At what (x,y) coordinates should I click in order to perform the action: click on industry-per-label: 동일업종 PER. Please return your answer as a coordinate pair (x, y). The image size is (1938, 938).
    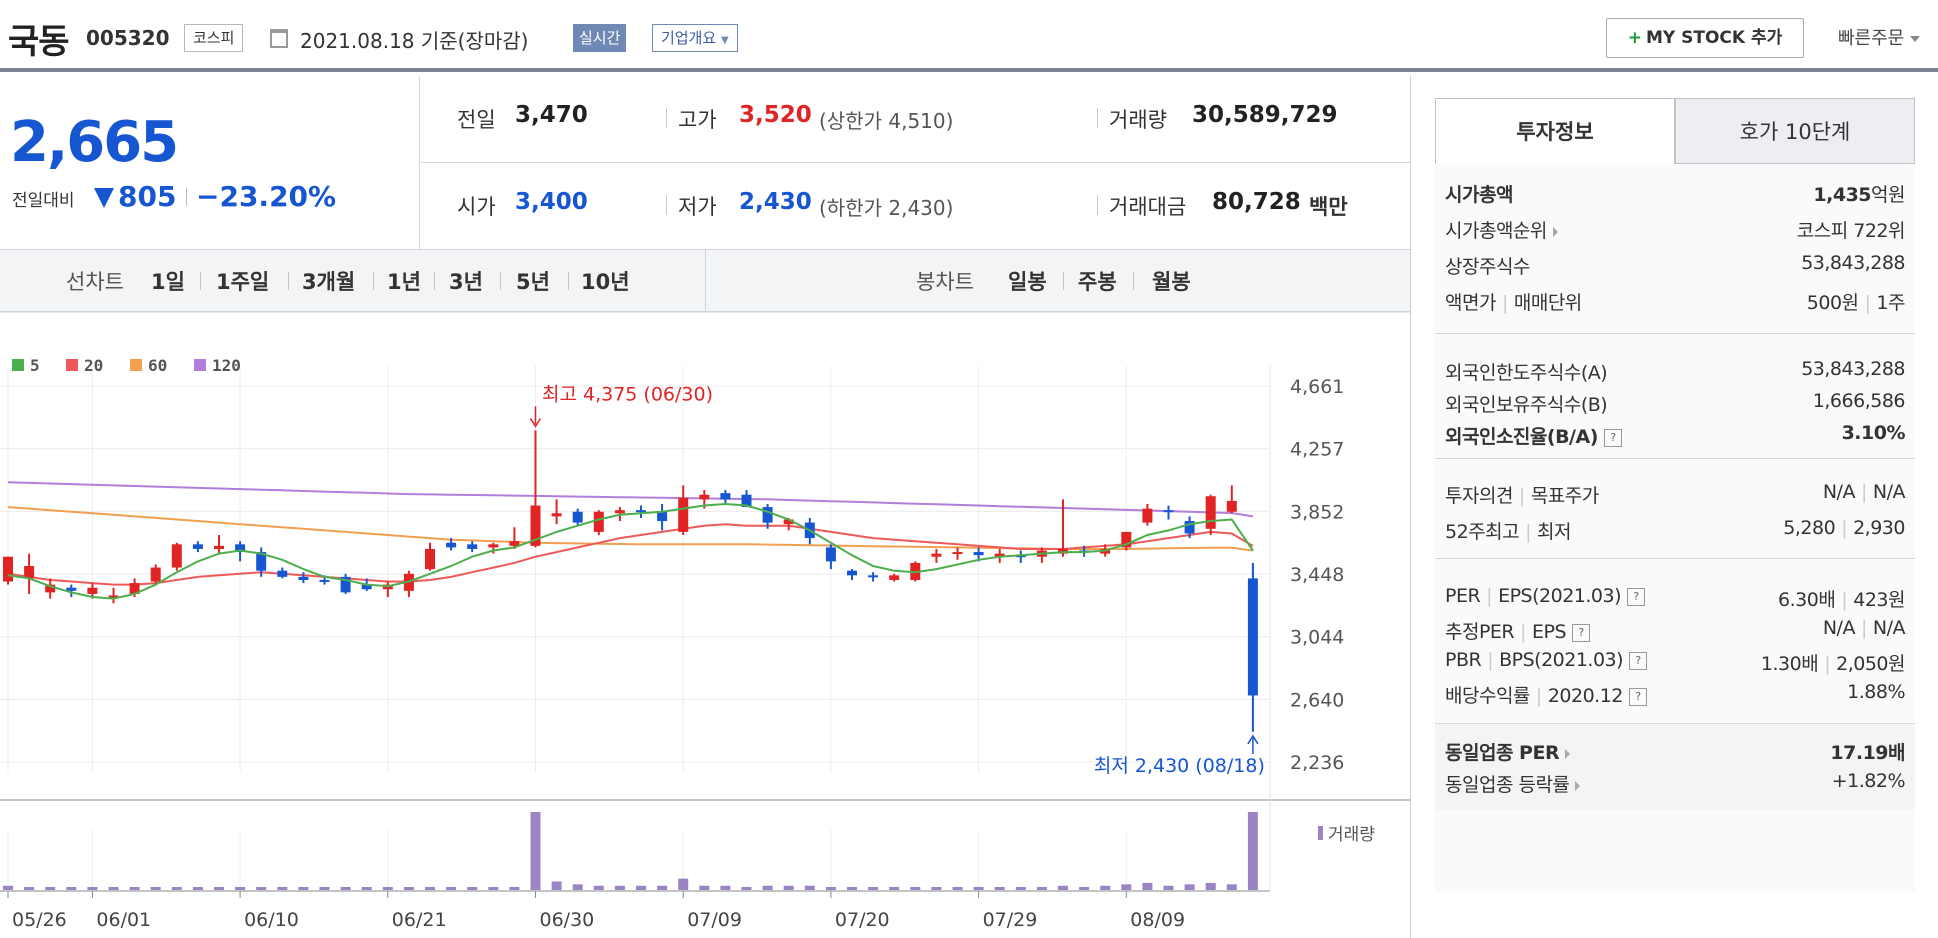
    Looking at the image, I should click on (1508, 751).